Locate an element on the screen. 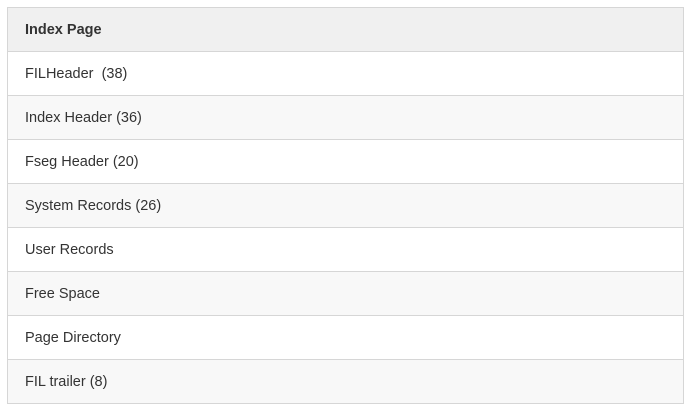  header-row: Index Page is located at coordinates (345, 29).